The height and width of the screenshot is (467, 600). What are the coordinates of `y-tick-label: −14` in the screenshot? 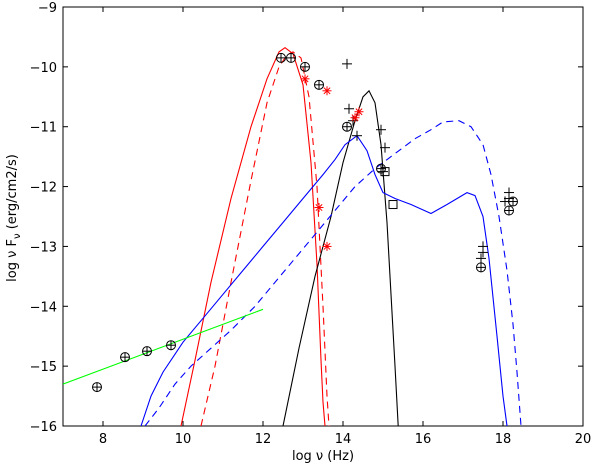 It's located at (43, 307).